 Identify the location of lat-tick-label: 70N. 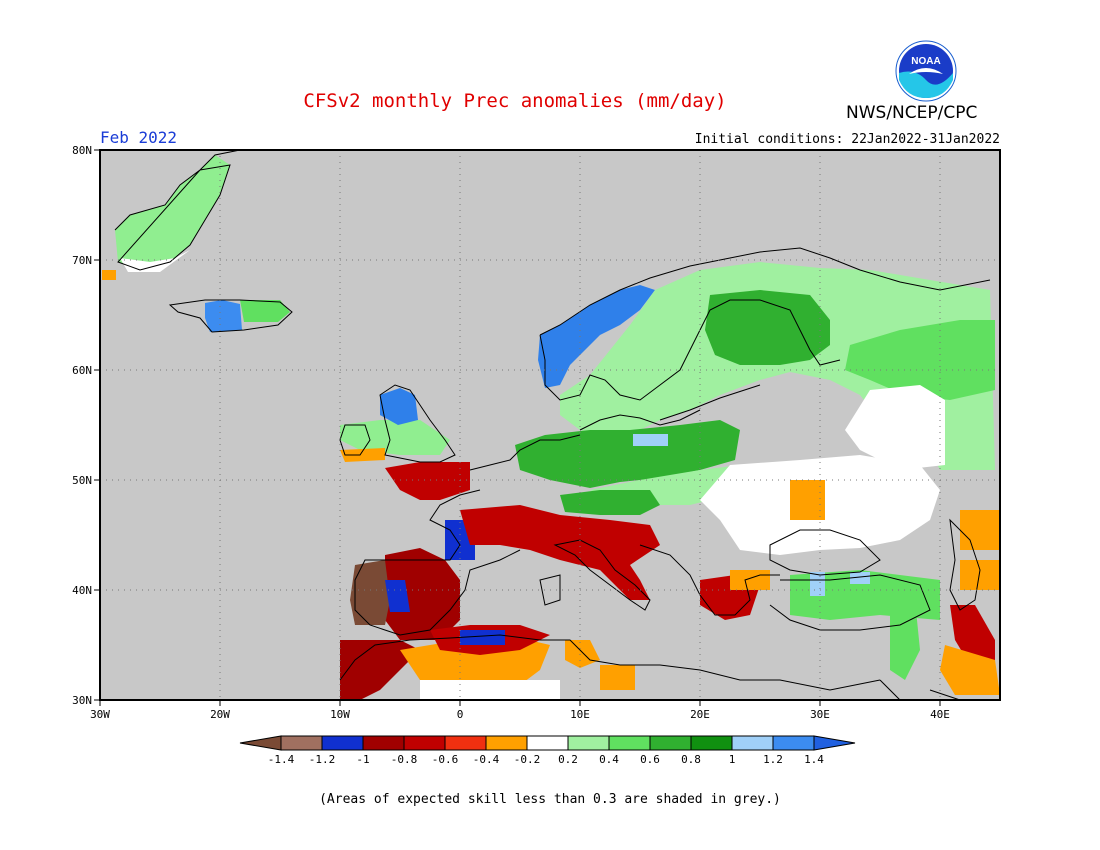
(82, 260).